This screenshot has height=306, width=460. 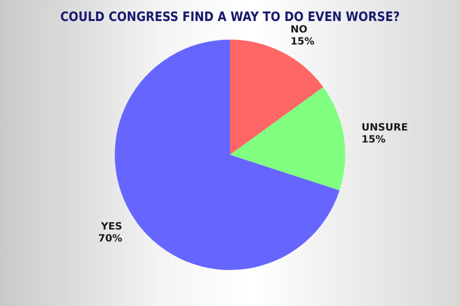 What do you see at coordinates (110, 239) in the screenshot?
I see `data-label: 70%` at bounding box center [110, 239].